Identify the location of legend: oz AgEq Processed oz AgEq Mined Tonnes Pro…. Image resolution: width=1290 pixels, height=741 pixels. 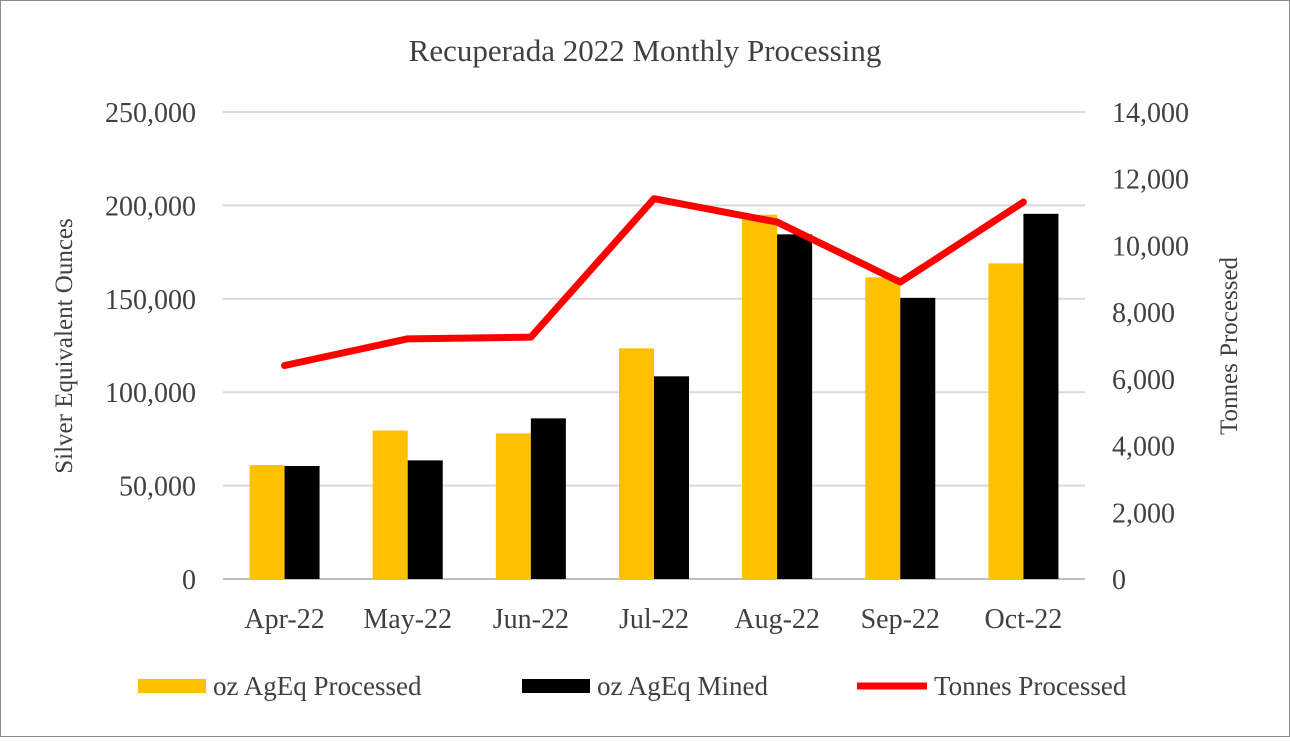
(632, 686).